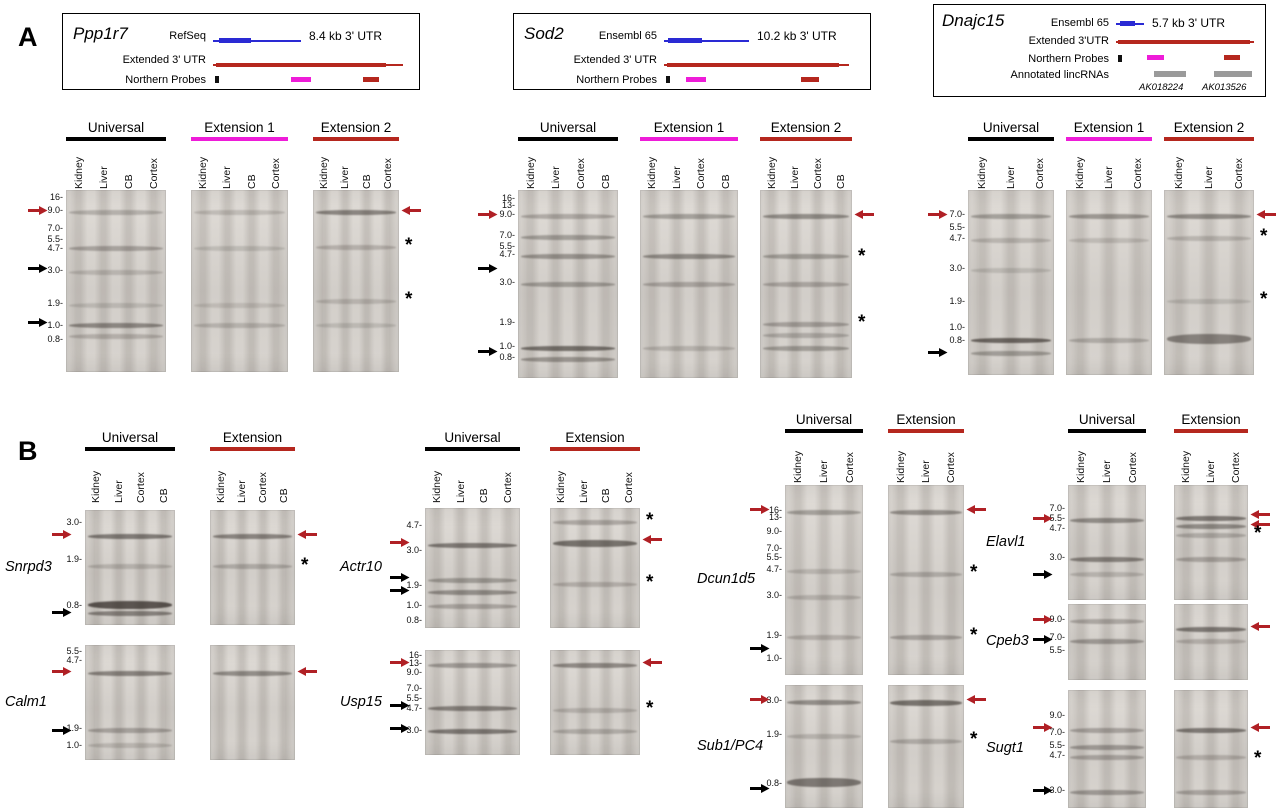 Image resolution: width=1280 pixels, height=810 pixels. What do you see at coordinates (627, 36) in the screenshot?
I see `track-label-ensembl: Ensembl 65` at bounding box center [627, 36].